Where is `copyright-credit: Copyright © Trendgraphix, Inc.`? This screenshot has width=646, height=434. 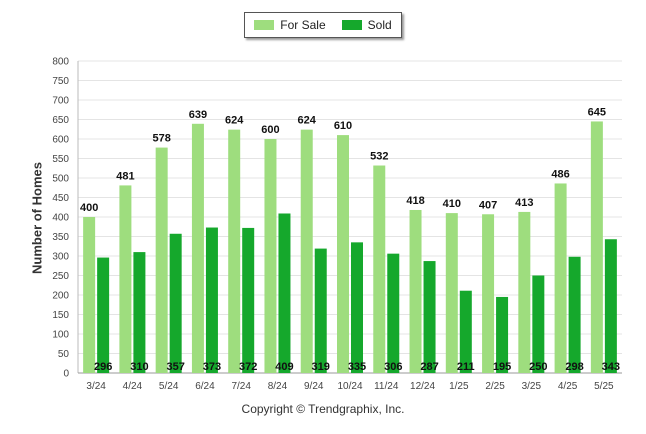 copyright-credit: Copyright © Trendgraphix, Inc. is located at coordinates (323, 409).